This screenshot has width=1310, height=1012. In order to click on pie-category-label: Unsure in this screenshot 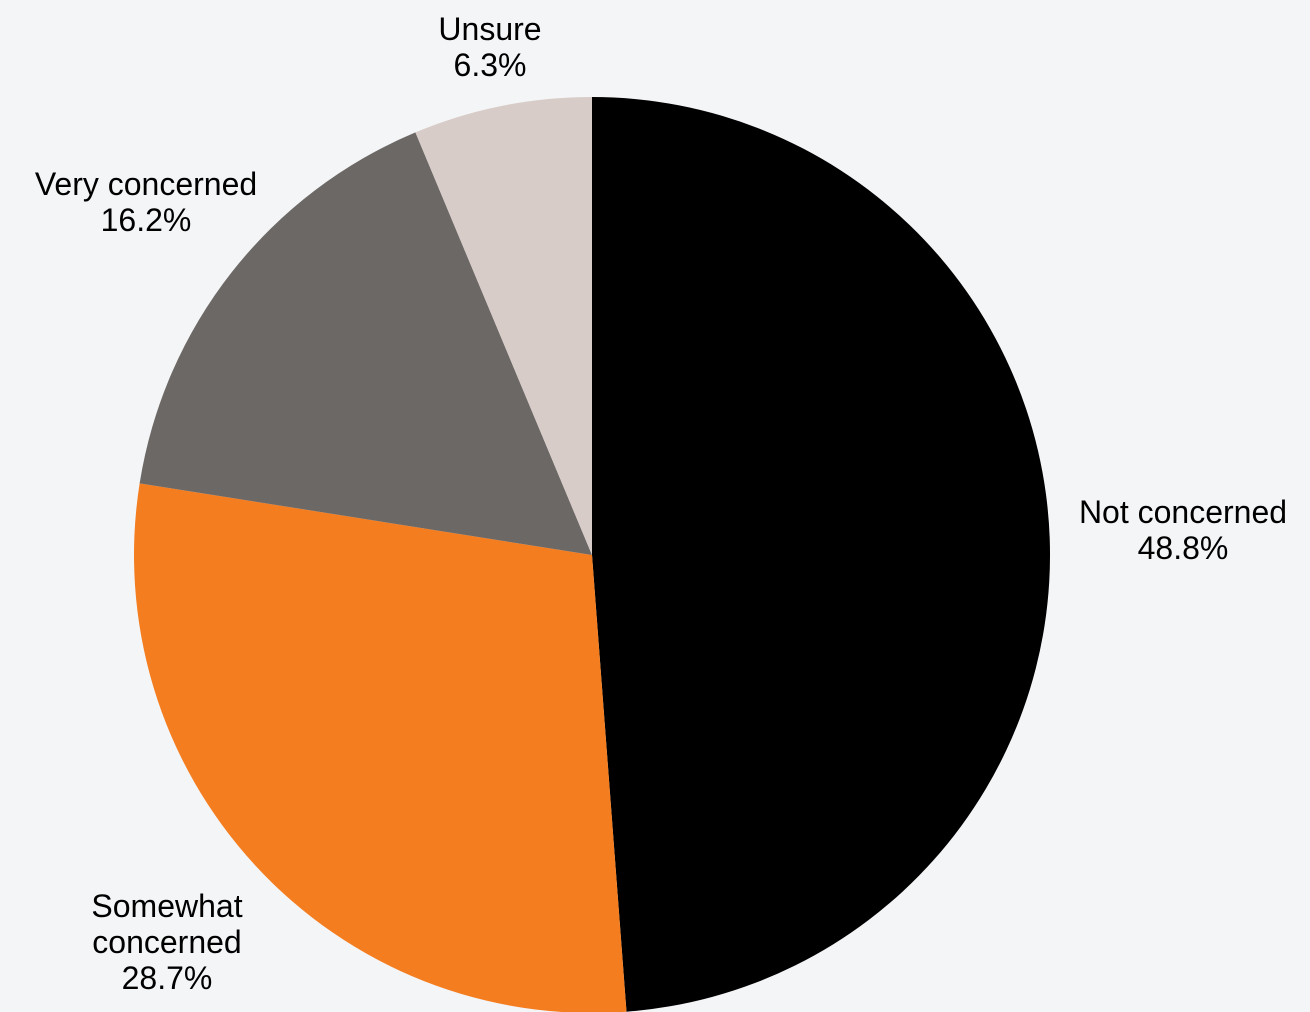, I will do `click(489, 29)`.